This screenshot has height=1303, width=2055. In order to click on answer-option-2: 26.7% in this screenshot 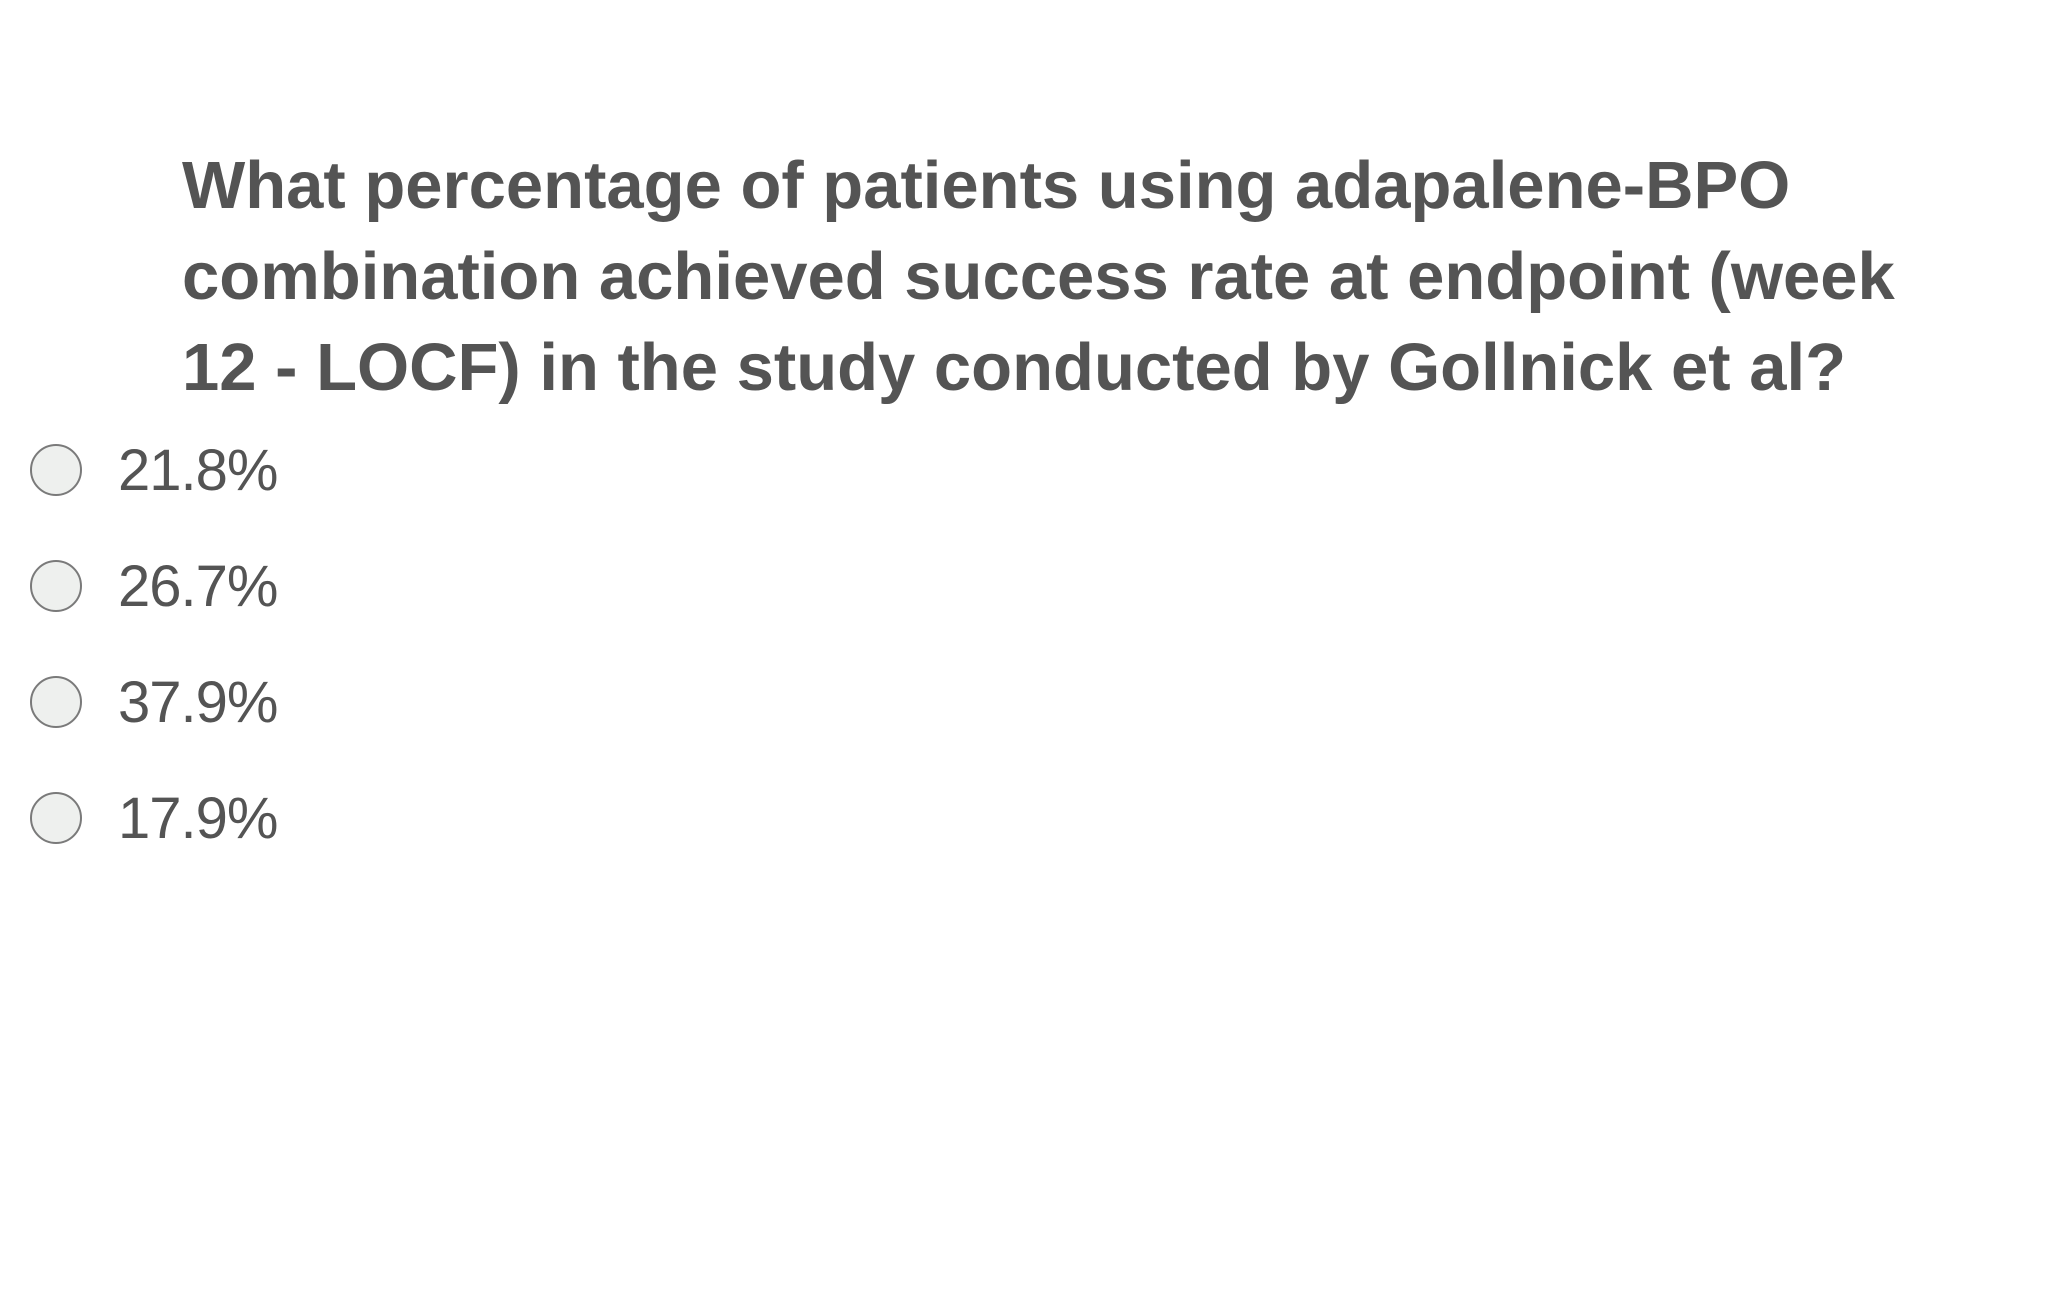, I will do `click(154, 586)`.